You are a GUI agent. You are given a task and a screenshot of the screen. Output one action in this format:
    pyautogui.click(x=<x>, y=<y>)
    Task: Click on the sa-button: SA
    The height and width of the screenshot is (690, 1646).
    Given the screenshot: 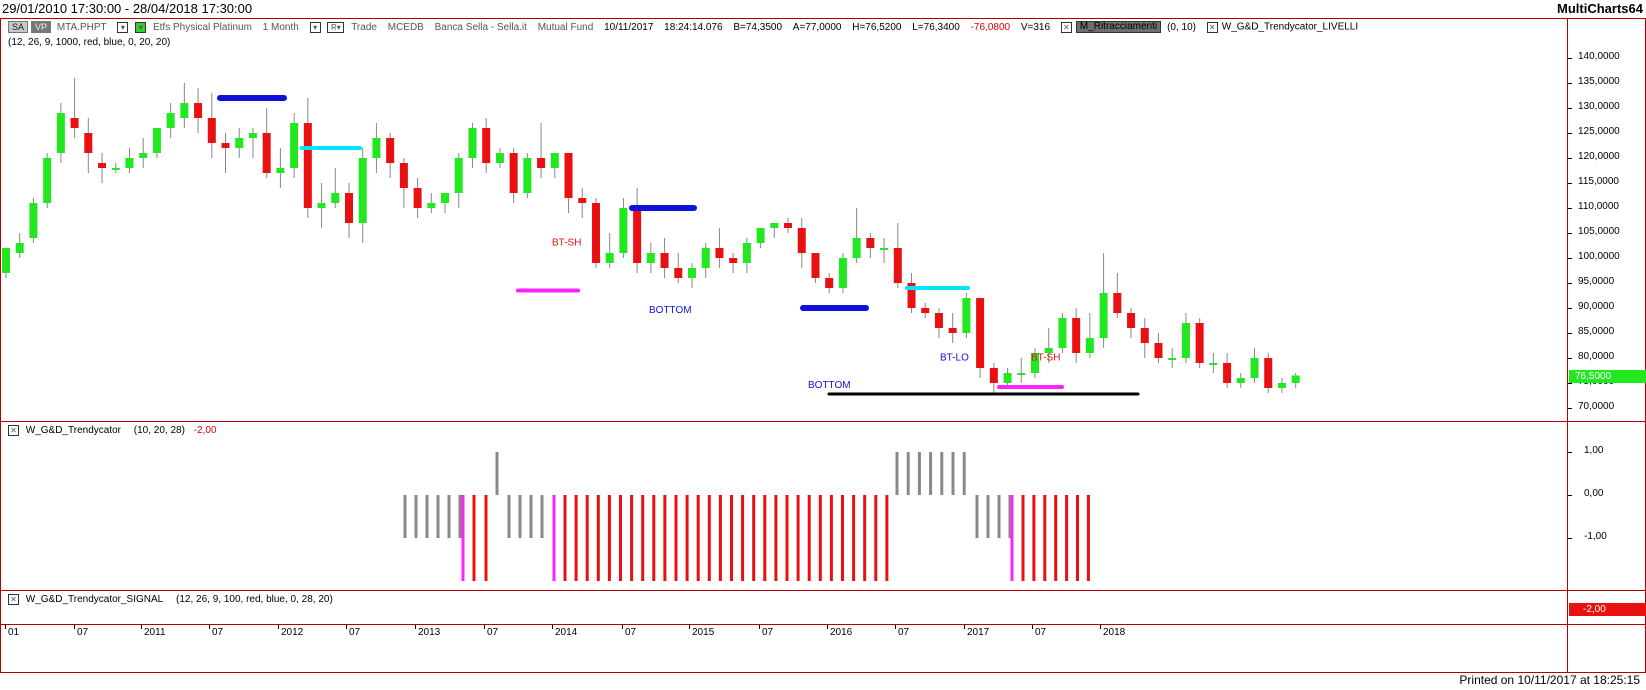 What is the action you would take?
    pyautogui.click(x=18, y=27)
    